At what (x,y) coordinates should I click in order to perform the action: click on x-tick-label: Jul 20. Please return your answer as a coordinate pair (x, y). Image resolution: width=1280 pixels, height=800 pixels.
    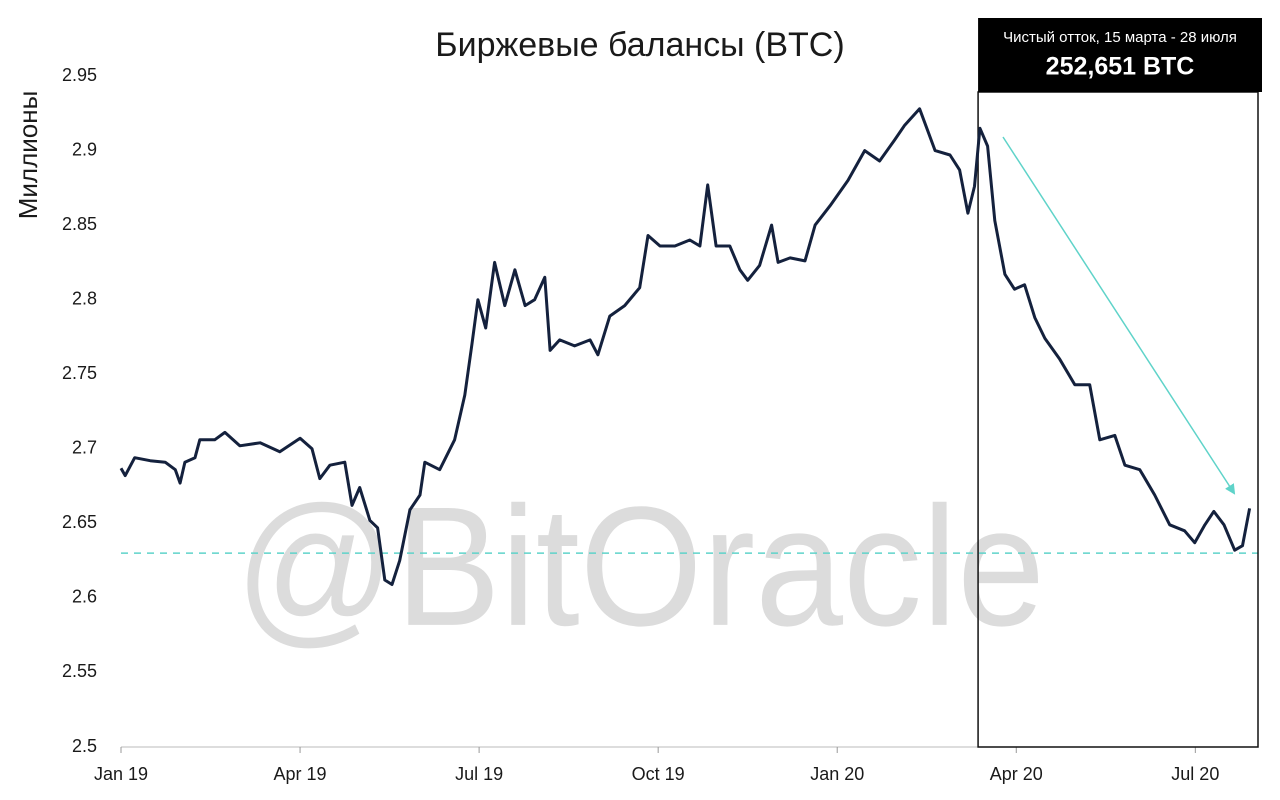
    Looking at the image, I should click on (1195, 774).